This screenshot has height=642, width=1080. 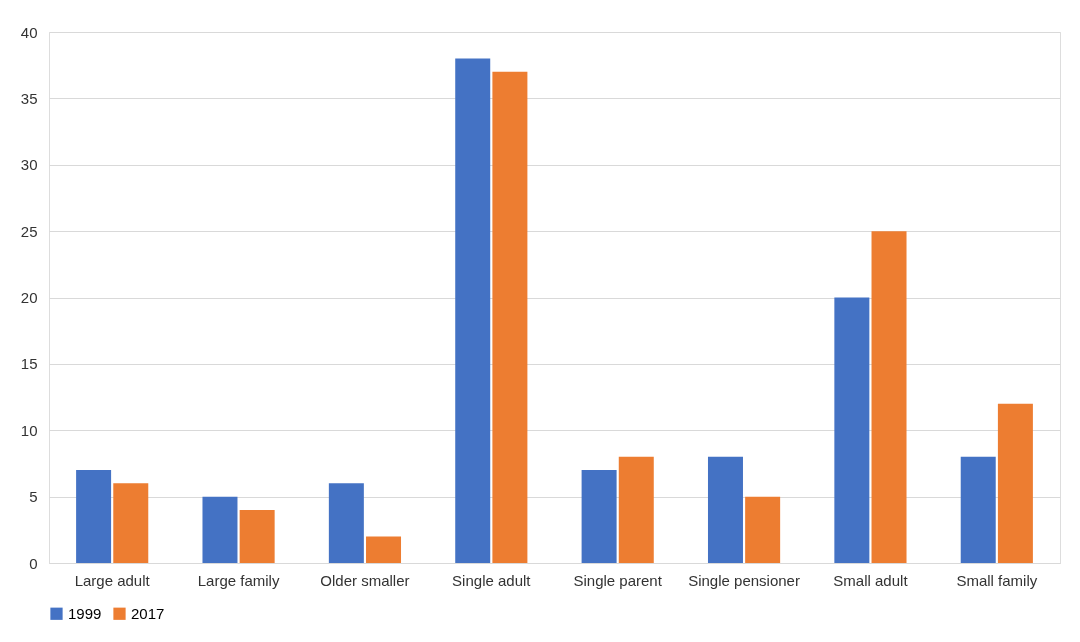 What do you see at coordinates (33, 563) in the screenshot?
I see `y-tick-label: 0` at bounding box center [33, 563].